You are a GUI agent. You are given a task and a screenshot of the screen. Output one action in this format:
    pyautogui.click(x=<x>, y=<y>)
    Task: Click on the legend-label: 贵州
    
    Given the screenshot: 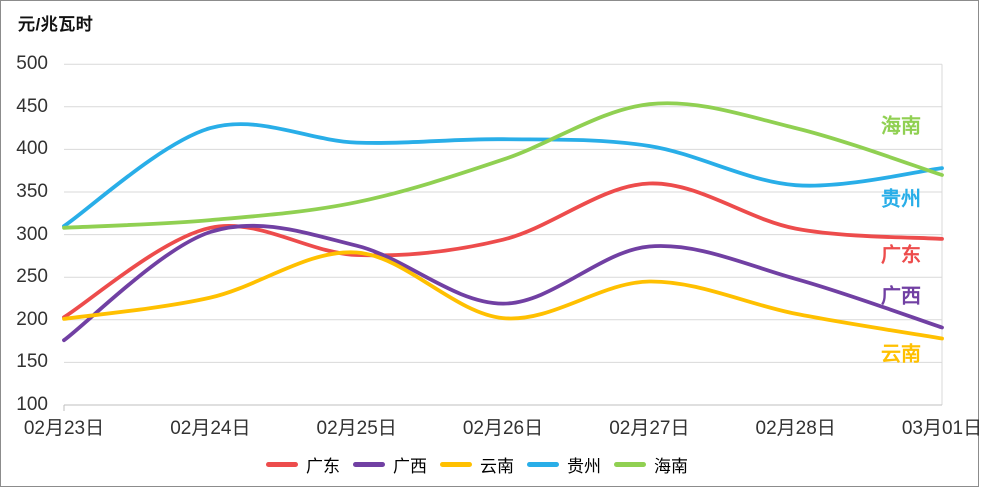 What is the action you would take?
    pyautogui.click(x=584, y=466)
    